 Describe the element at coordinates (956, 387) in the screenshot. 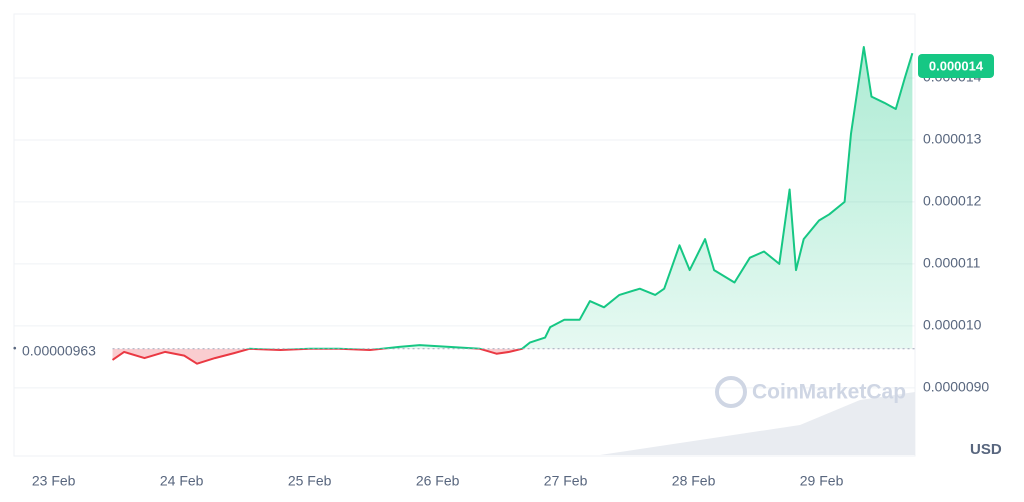

I see `y-tick-label: 0.0000090` at that location.